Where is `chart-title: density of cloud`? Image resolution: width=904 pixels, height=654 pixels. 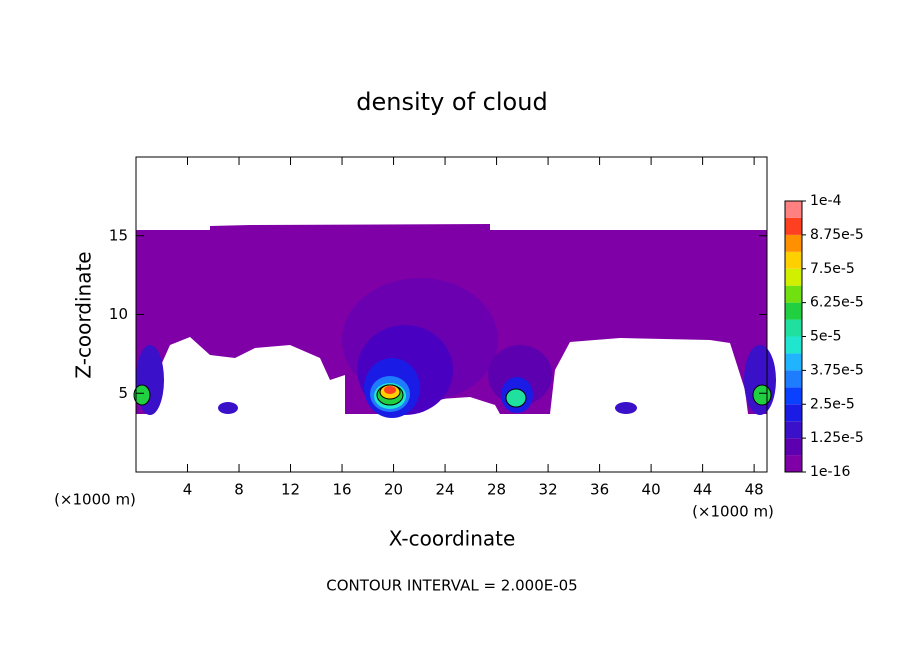
chart-title: density of cloud is located at coordinates (451, 102).